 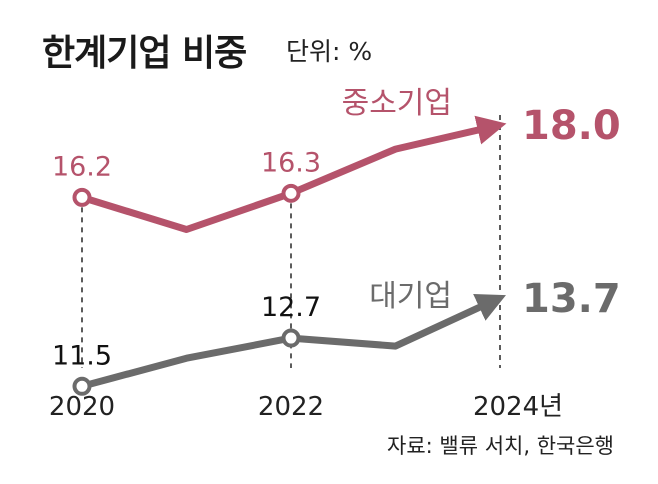 I want to click on data-label-sme-2020: 16.2, so click(x=82, y=166).